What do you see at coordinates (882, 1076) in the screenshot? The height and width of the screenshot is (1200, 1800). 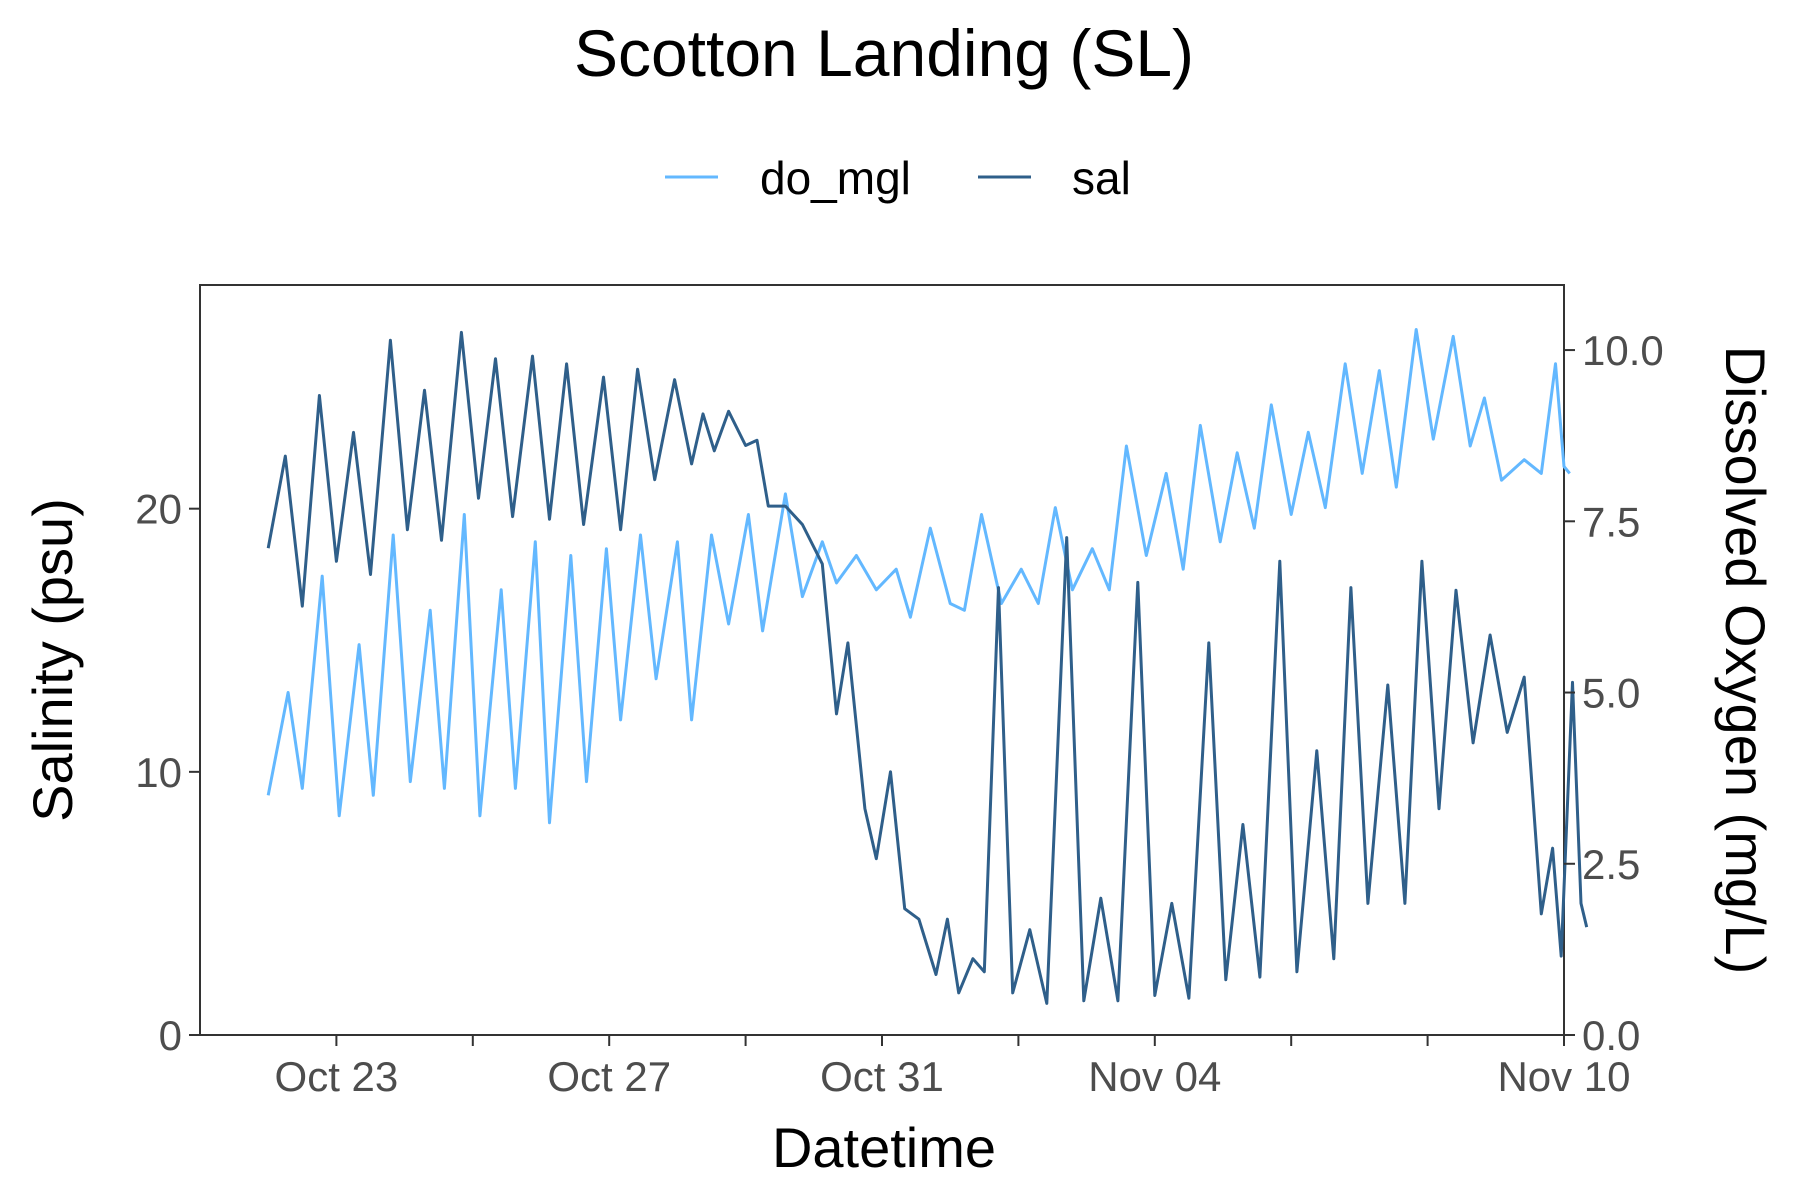 I see `x-tick-label: Oct 31` at bounding box center [882, 1076].